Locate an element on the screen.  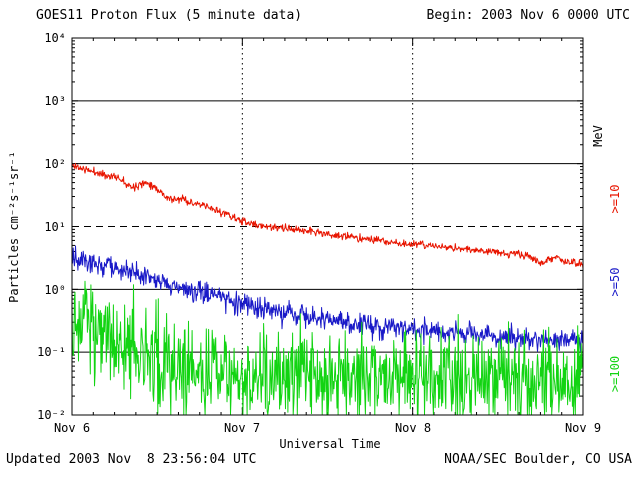
y-axis-label: Particles cm⁻²s⁻¹sr⁻¹ is located at coordinates (14, 227).